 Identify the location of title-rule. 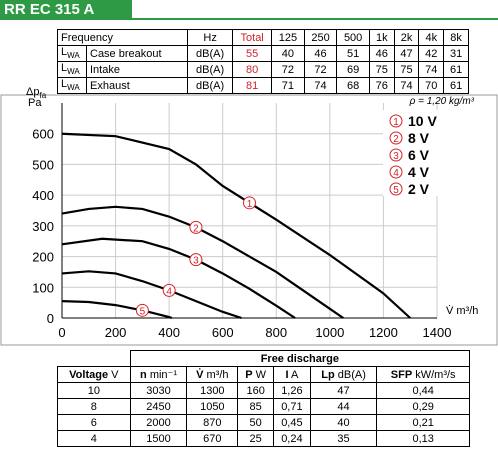
(249, 19).